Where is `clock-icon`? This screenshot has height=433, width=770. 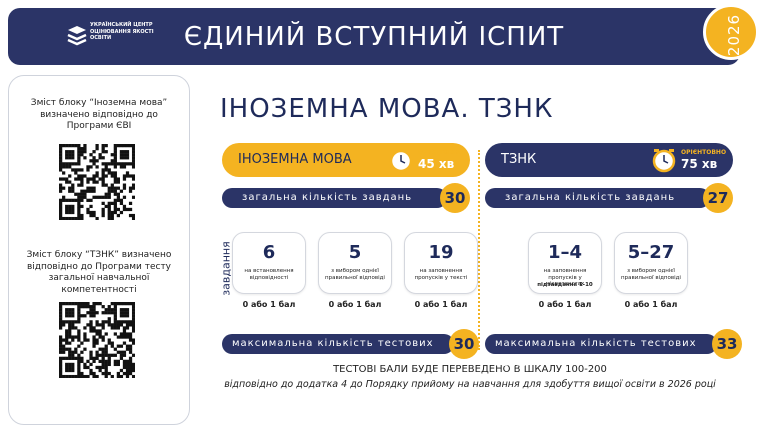
clock-icon is located at coordinates (664, 162).